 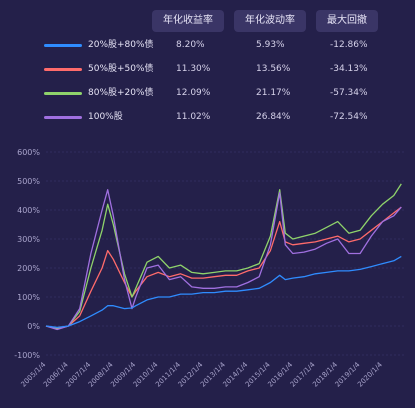 I want to click on y-axis: 600% 500% 400% 300% 200% 100% 0% -100%, so click(x=27, y=254).